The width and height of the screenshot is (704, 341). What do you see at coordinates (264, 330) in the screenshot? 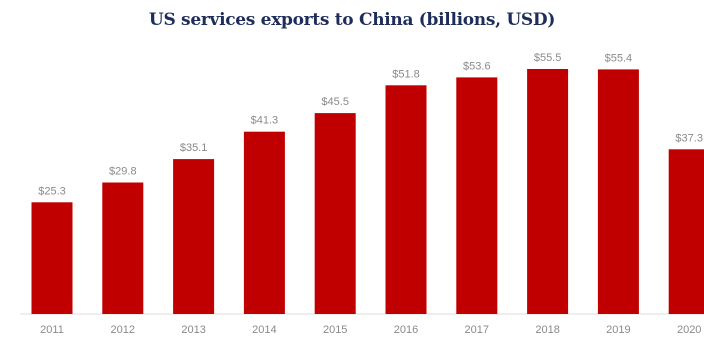
I see `x-tick-label-2014: 2014` at bounding box center [264, 330].